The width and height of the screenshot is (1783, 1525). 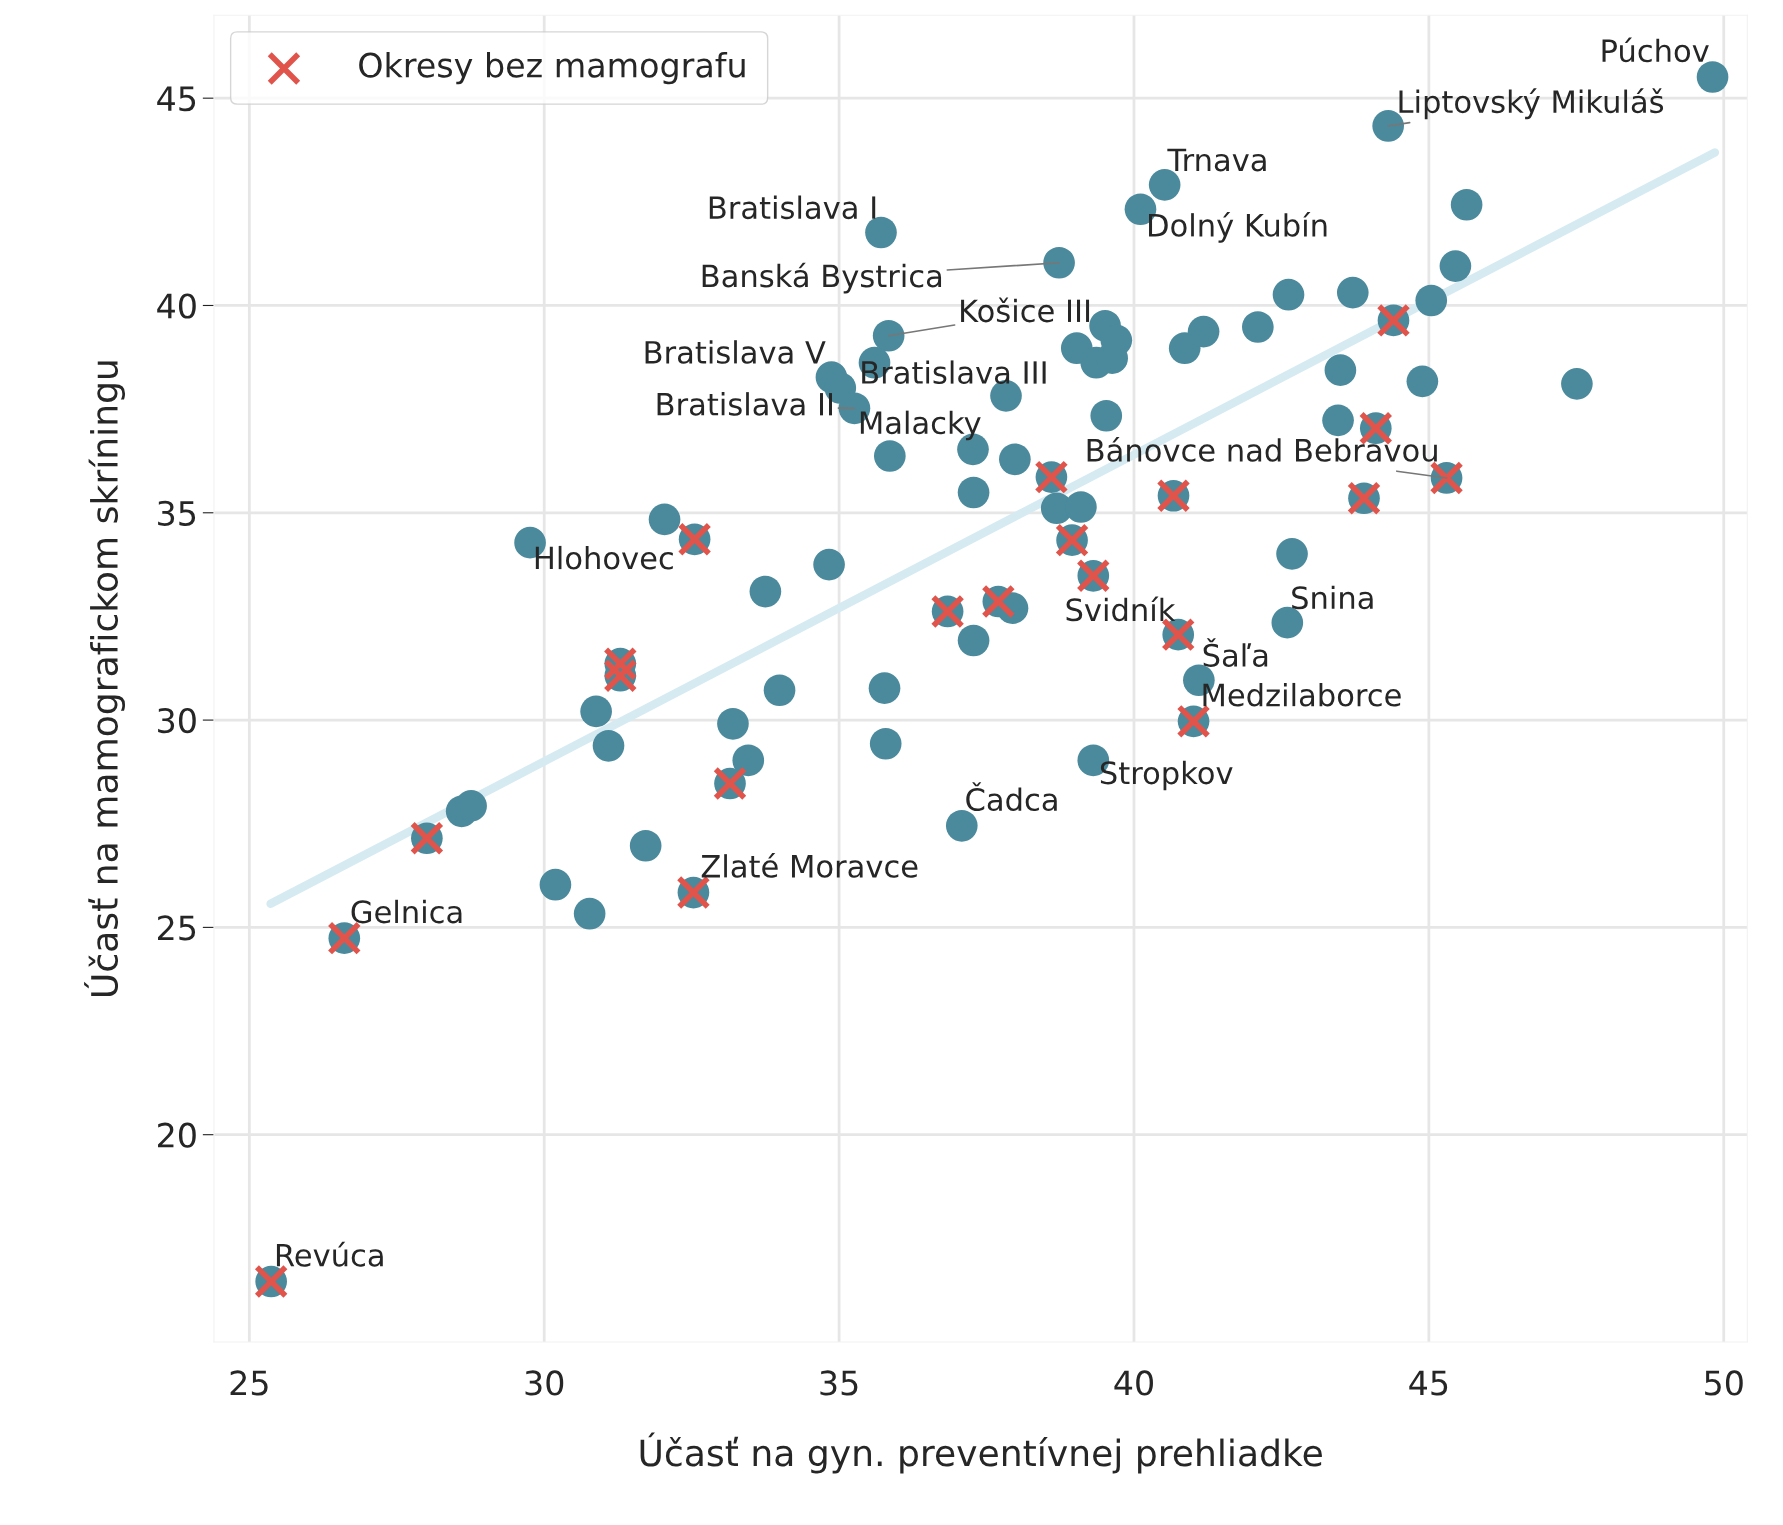 What do you see at coordinates (544, 1383) in the screenshot?
I see `x-tick-label: 30` at bounding box center [544, 1383].